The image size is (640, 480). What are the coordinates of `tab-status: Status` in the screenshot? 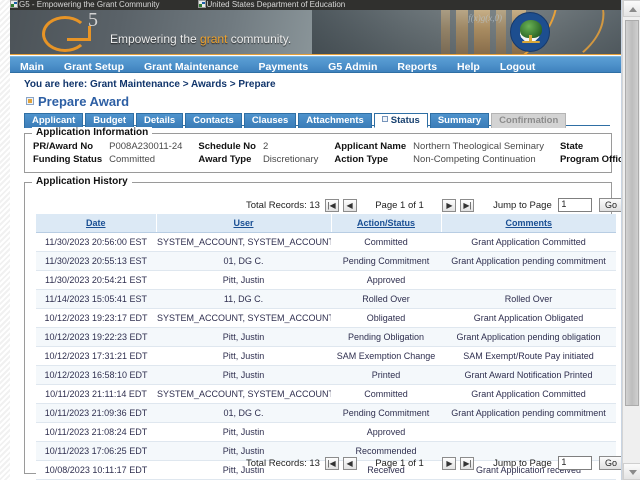 It's located at (400, 120).